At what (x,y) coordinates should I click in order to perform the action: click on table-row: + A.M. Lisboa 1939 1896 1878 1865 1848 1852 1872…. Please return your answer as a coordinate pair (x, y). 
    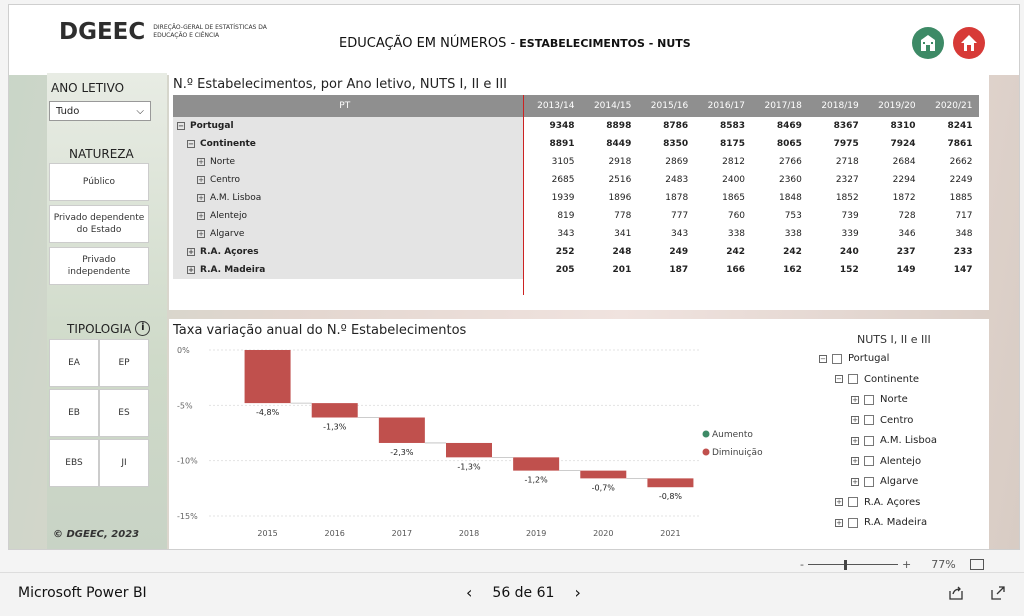
    Looking at the image, I should click on (576, 198).